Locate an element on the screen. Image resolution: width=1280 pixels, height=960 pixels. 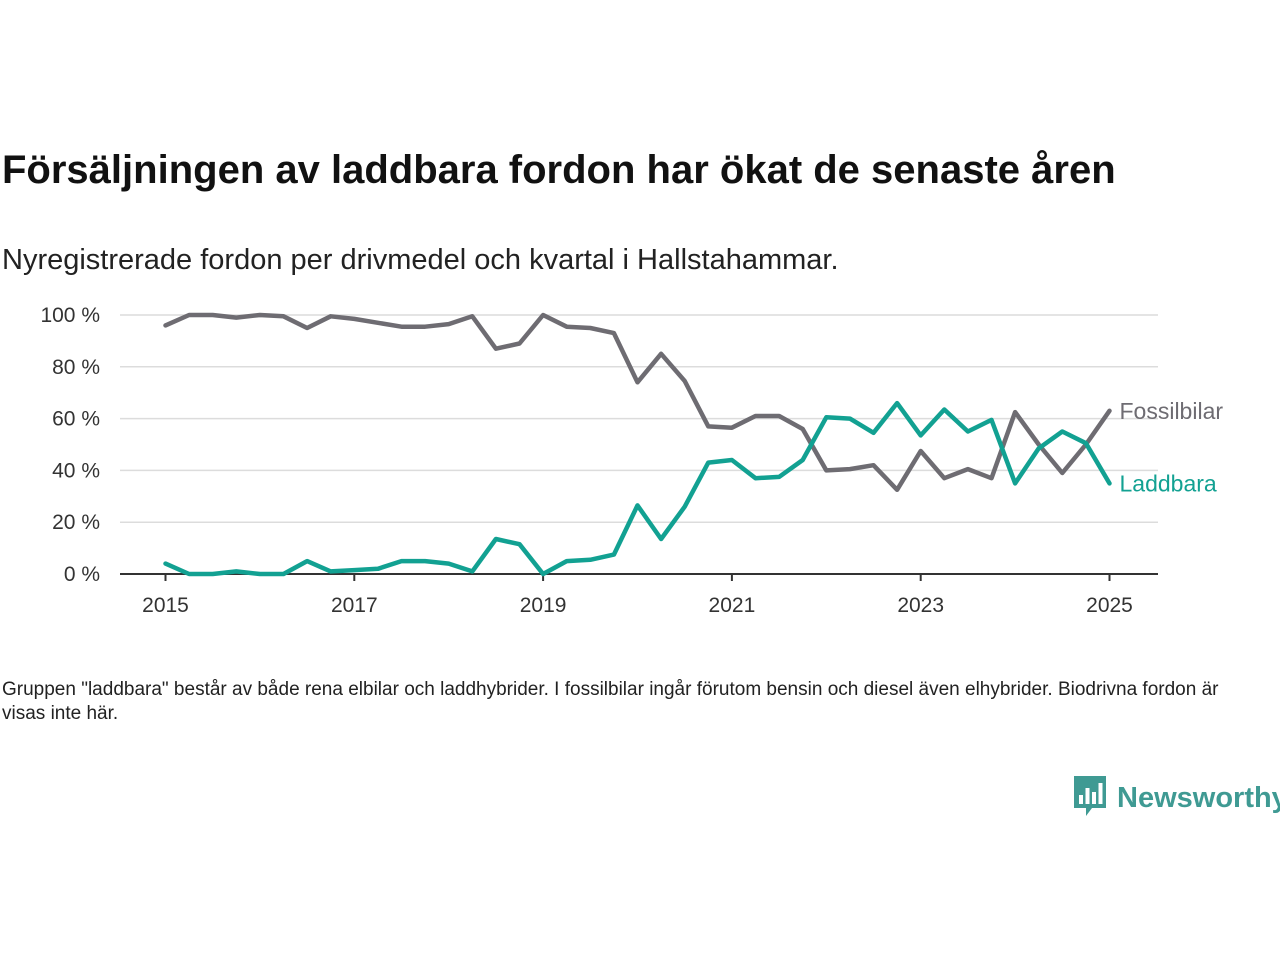
brand-name: Newsworthy is located at coordinates (1198, 797).